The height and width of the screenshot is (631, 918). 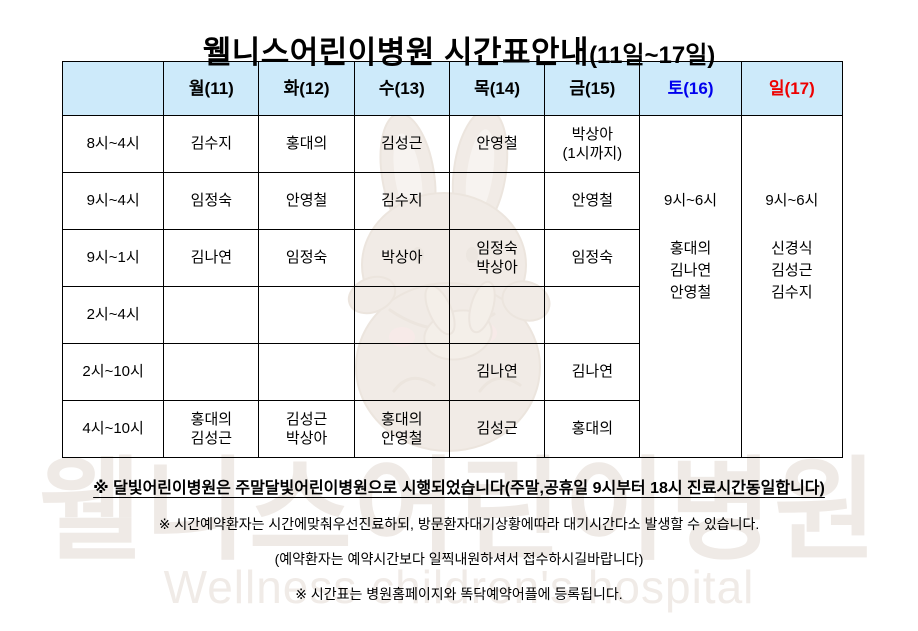 I want to click on staff-name: 신경식, so click(x=792, y=249).